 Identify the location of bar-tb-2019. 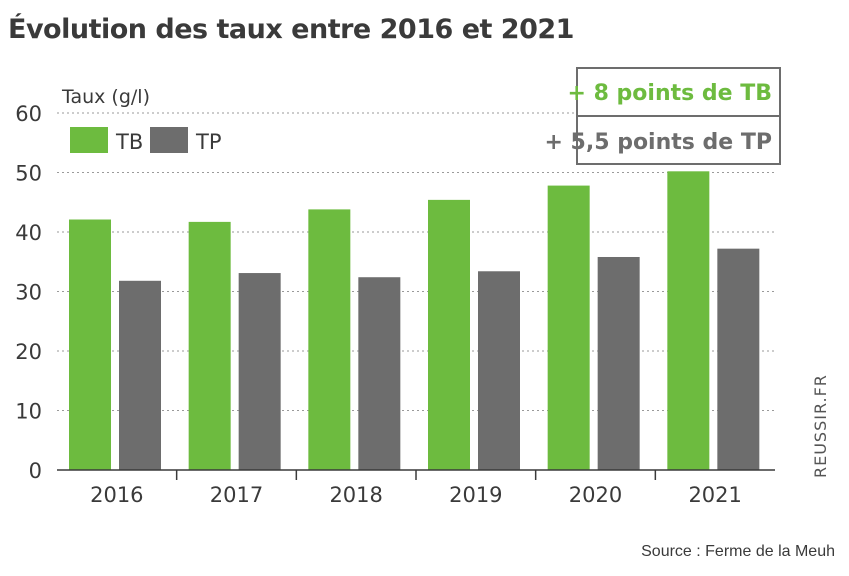
(449, 334).